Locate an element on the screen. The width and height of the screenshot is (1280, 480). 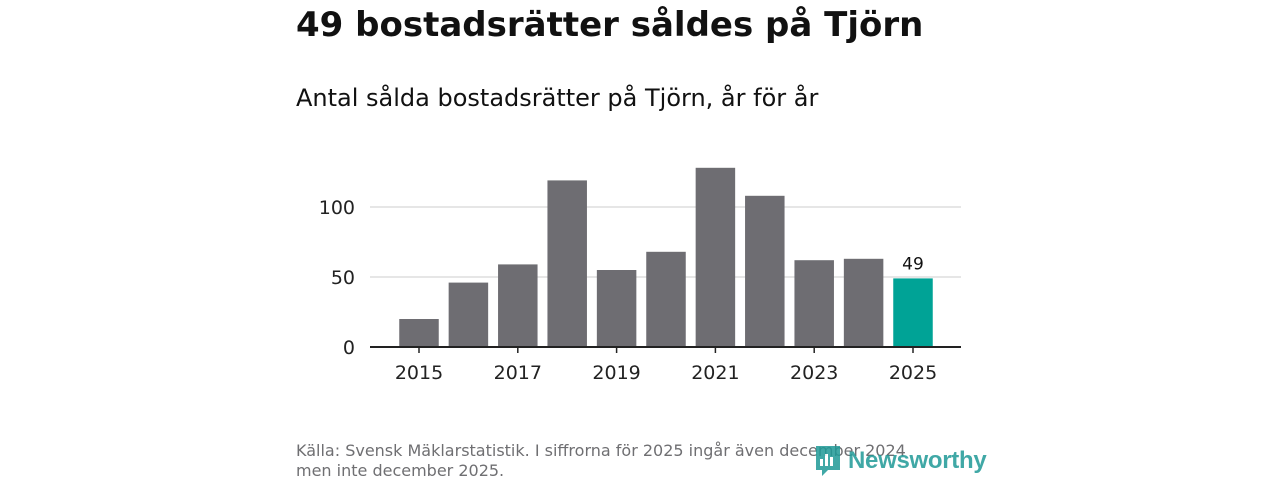
y-tick-label: 0 is located at coordinates (349, 348).